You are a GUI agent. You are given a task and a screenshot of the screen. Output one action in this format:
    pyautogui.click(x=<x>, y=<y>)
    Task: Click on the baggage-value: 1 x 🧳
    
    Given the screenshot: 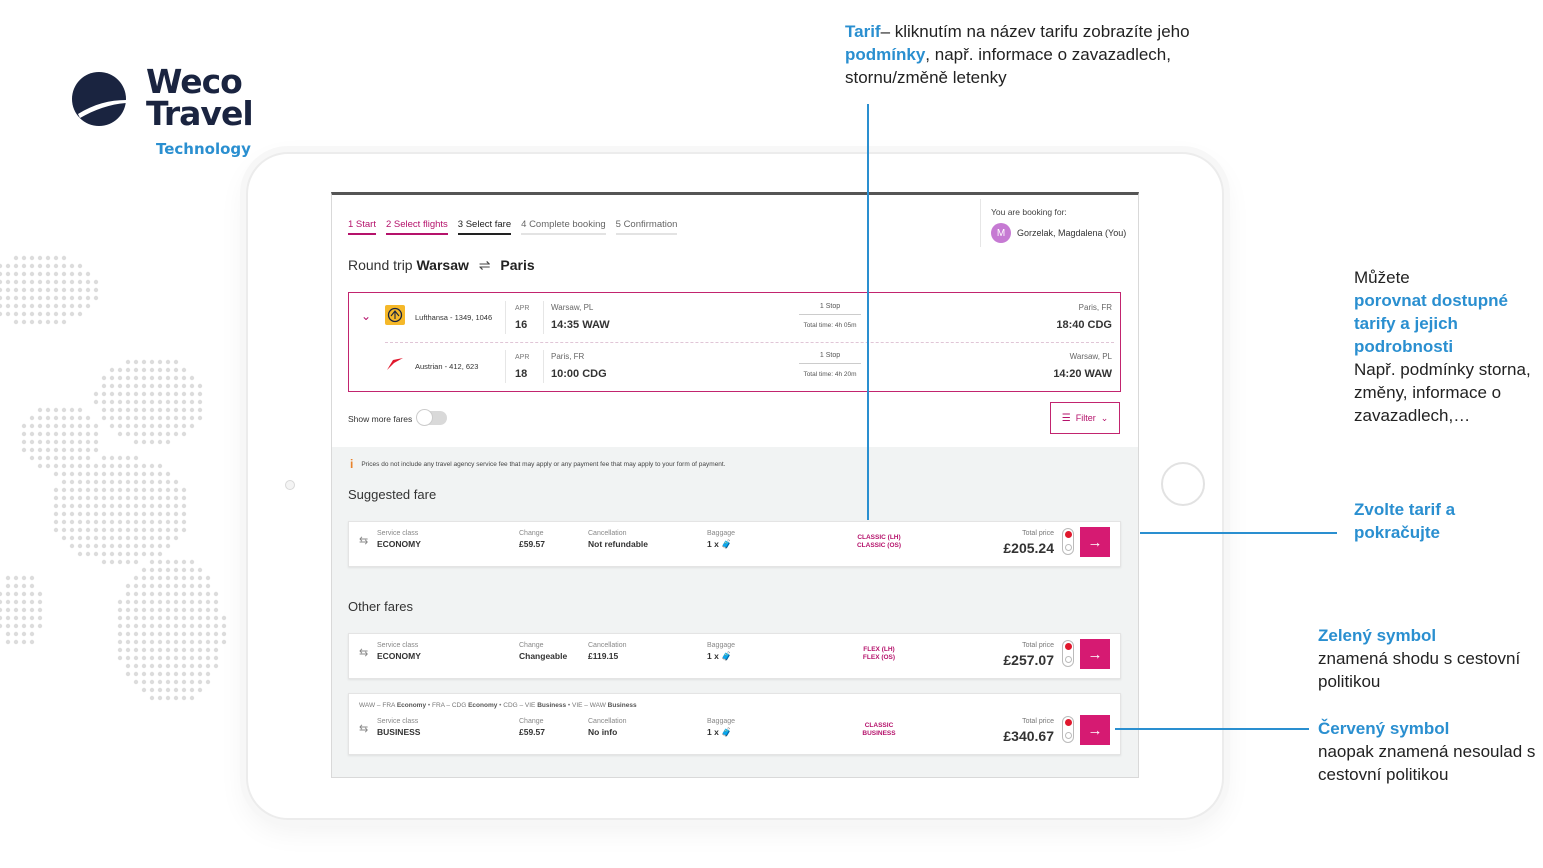 What is the action you would take?
    pyautogui.click(x=719, y=544)
    